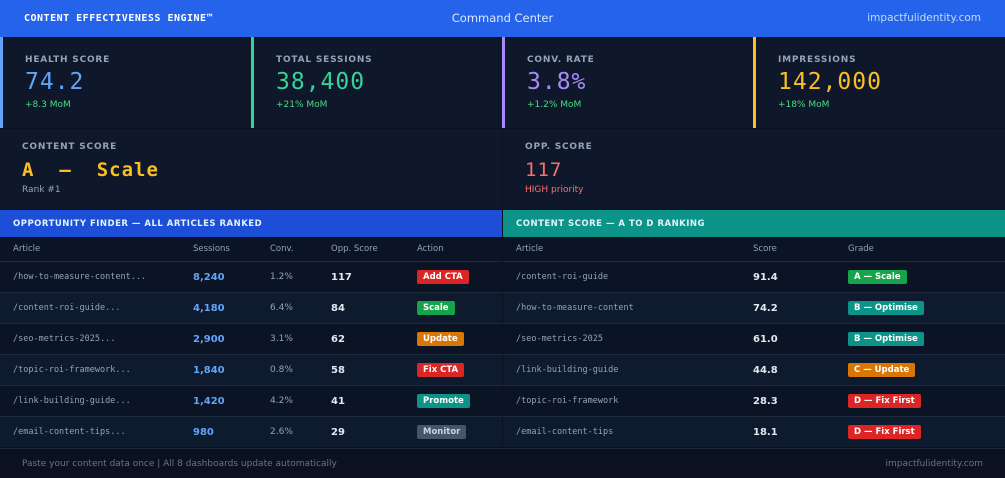 Image resolution: width=1005 pixels, height=478 pixels. I want to click on column-header-conv: Conv., so click(282, 249).